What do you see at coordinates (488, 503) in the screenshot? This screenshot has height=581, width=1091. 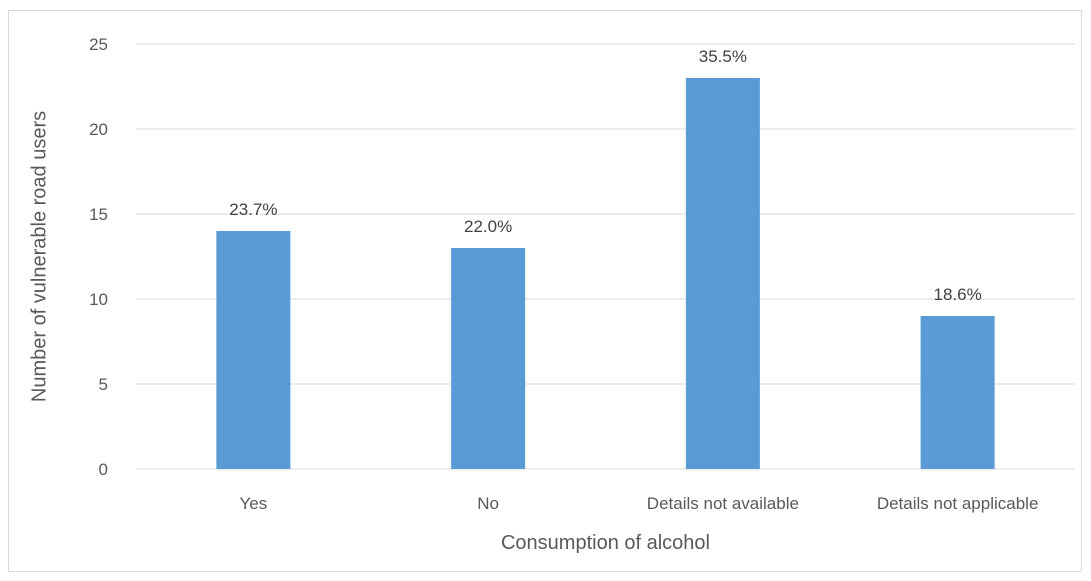 I see `x-tick-label: No` at bounding box center [488, 503].